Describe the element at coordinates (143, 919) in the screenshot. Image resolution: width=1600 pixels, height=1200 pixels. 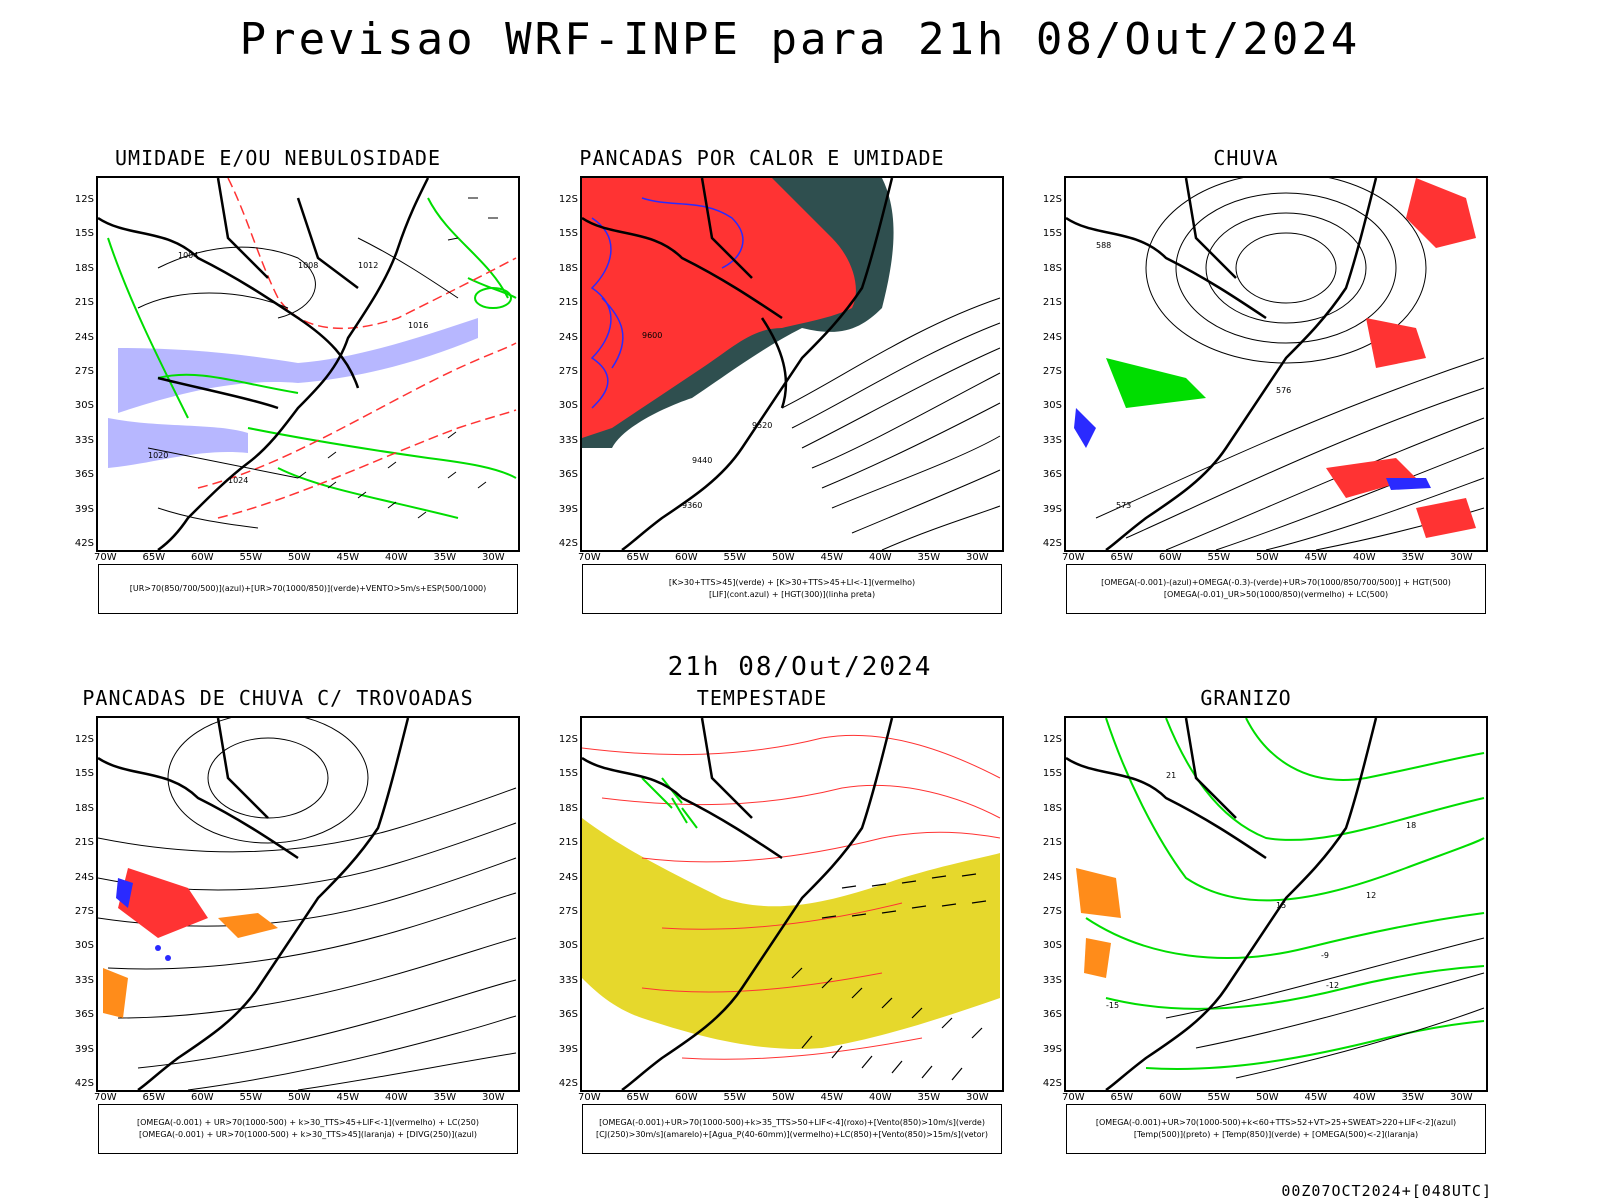
I see `blue-divergence` at that location.